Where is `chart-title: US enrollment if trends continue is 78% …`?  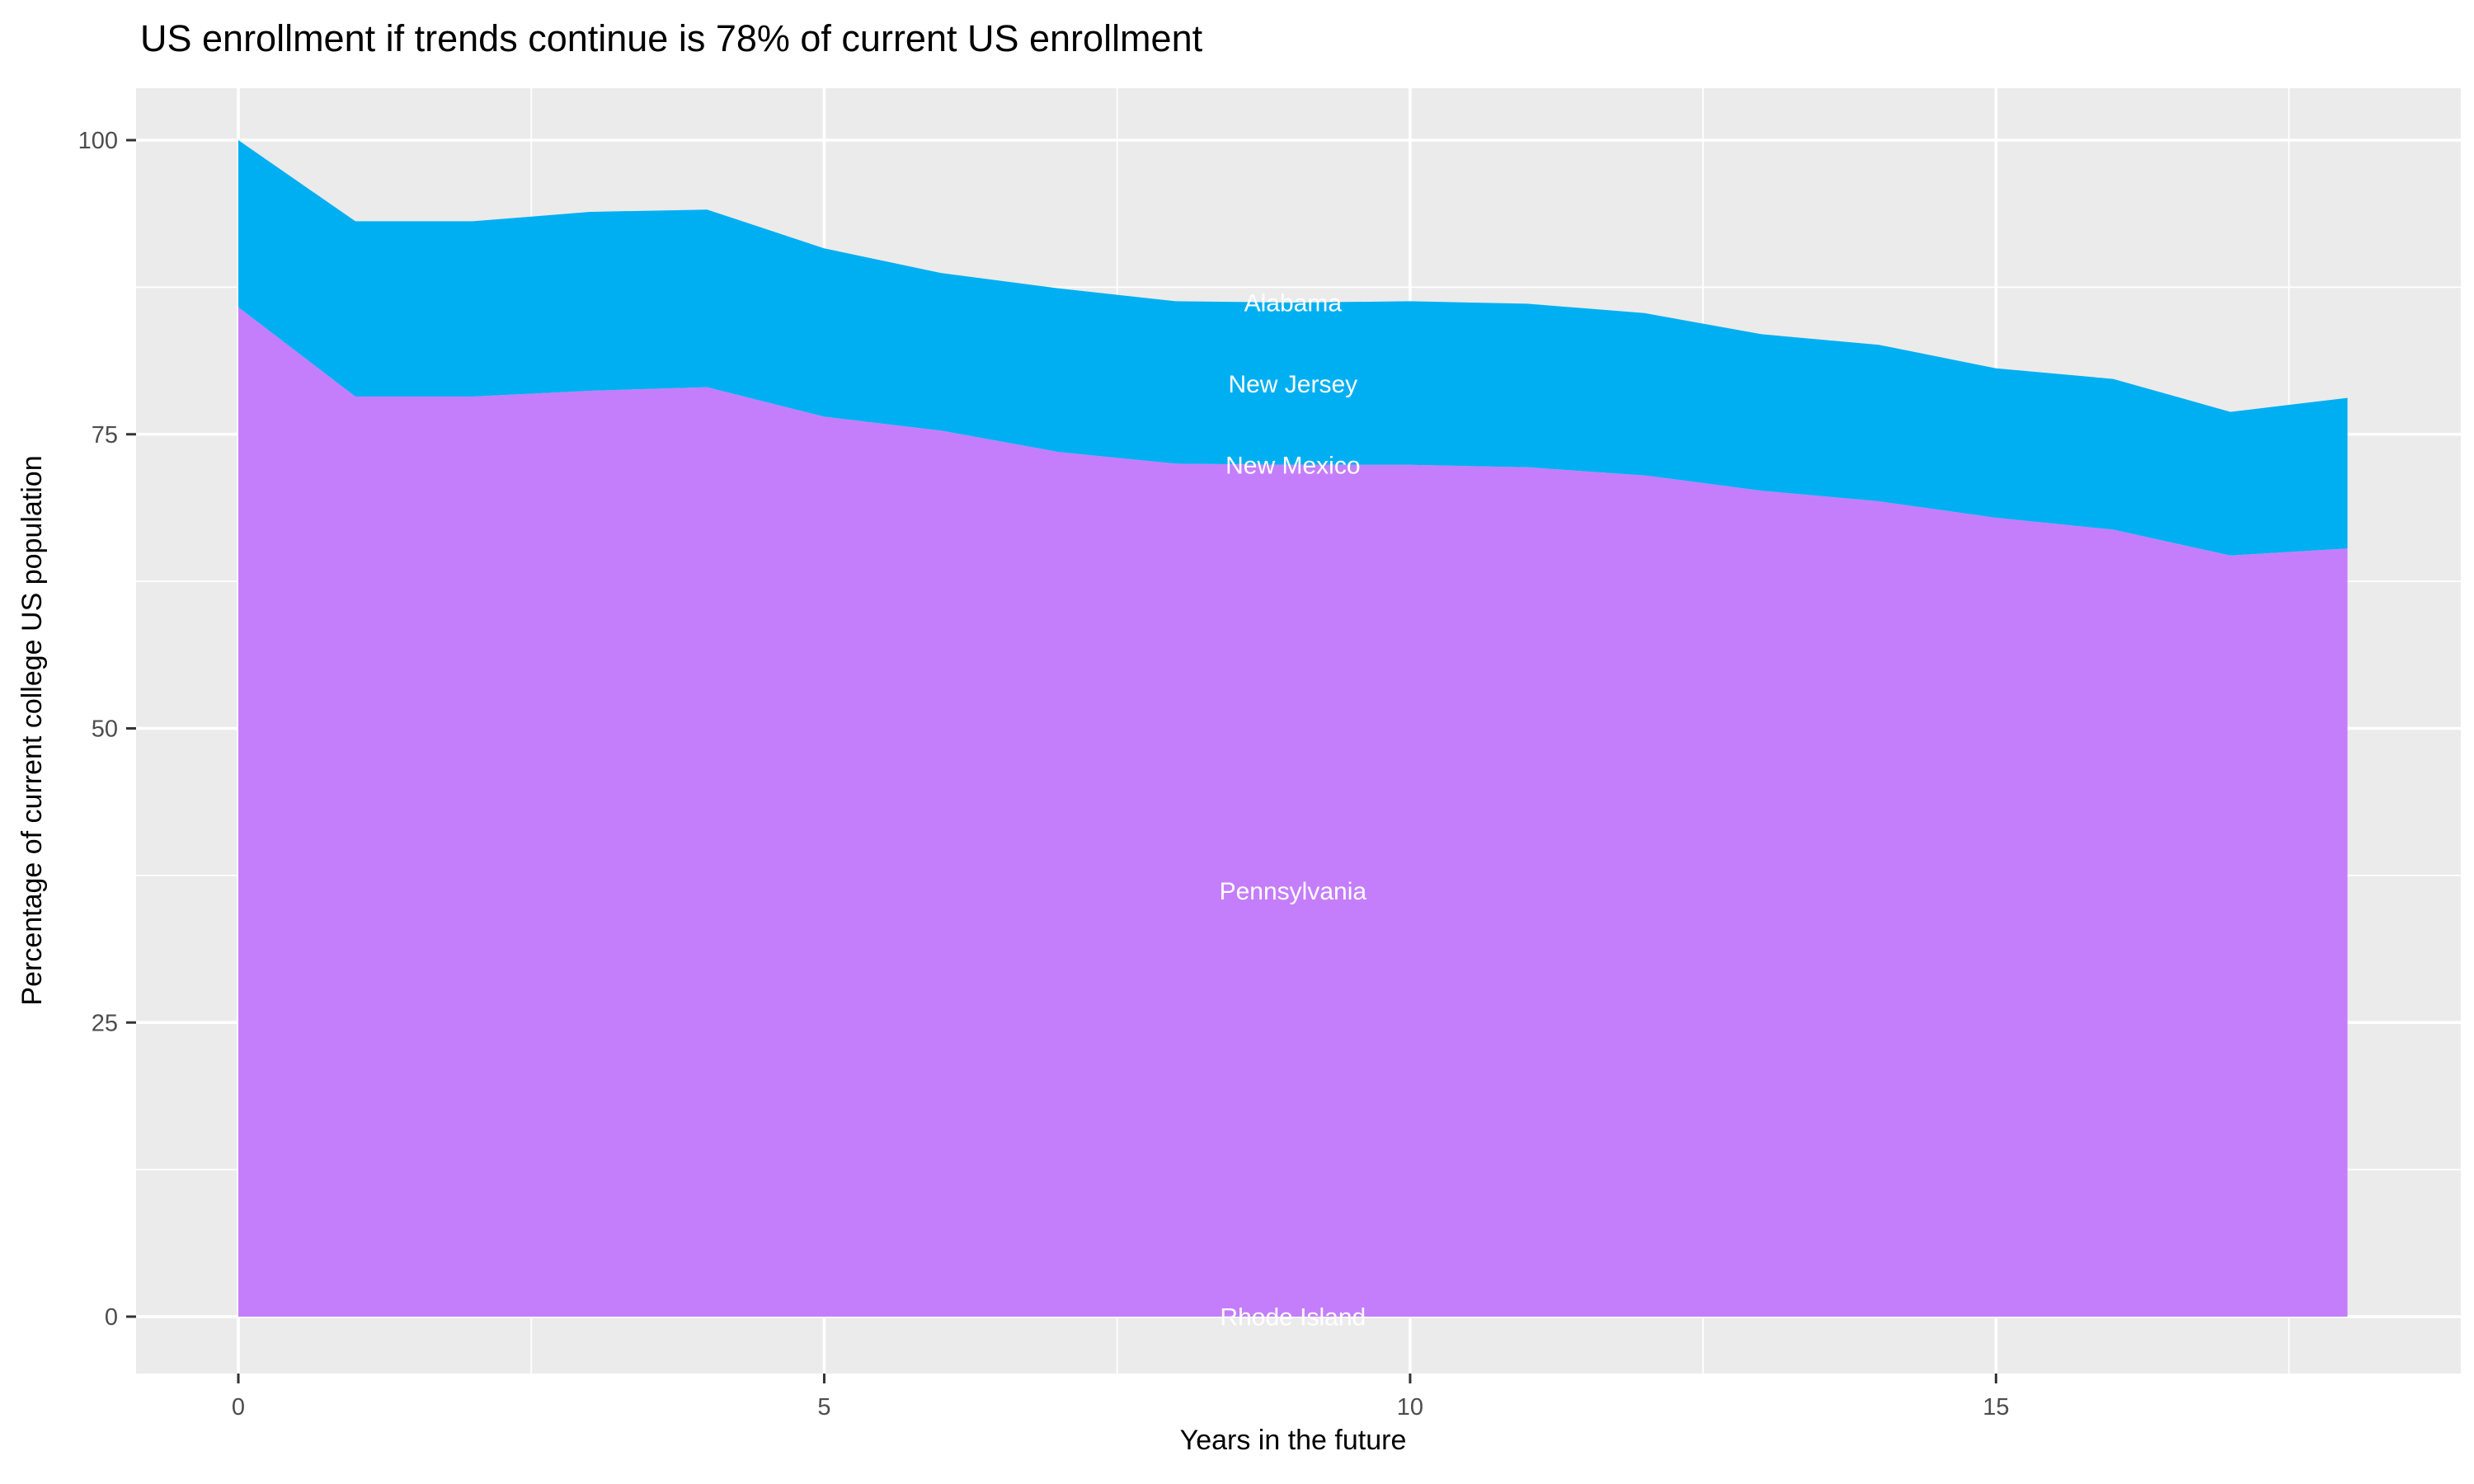 chart-title: US enrollment if trends continue is 78% … is located at coordinates (671, 38).